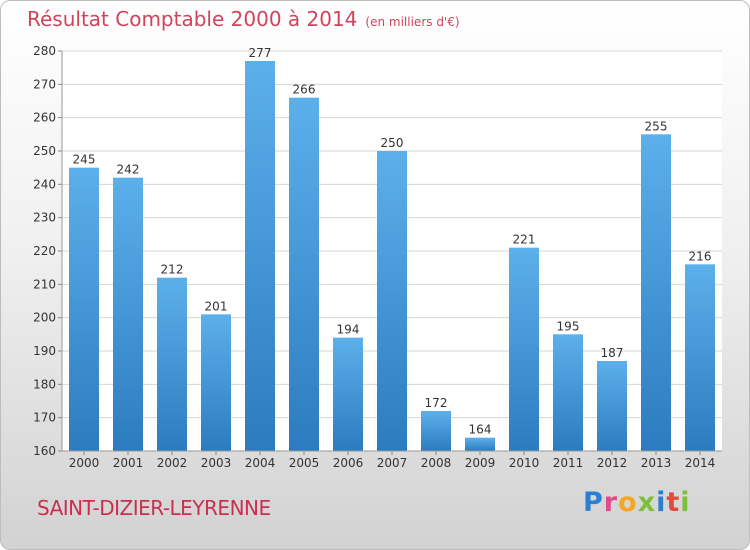 This screenshot has width=750, height=550. Describe the element at coordinates (628, 502) in the screenshot. I see `logo-letter: o` at that location.